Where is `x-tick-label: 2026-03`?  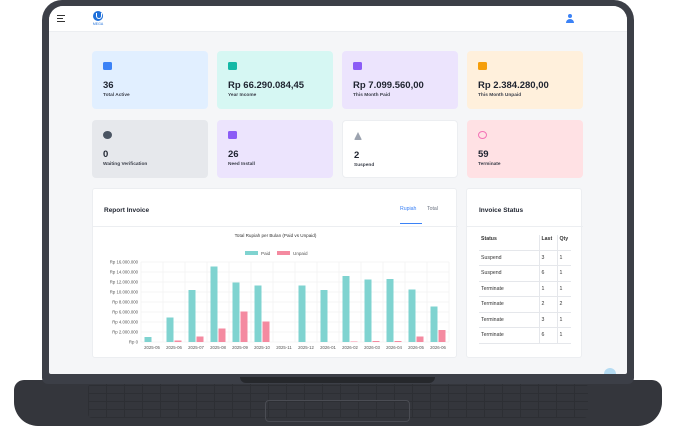
x-tick-label: 2026-03 is located at coordinates (372, 347).